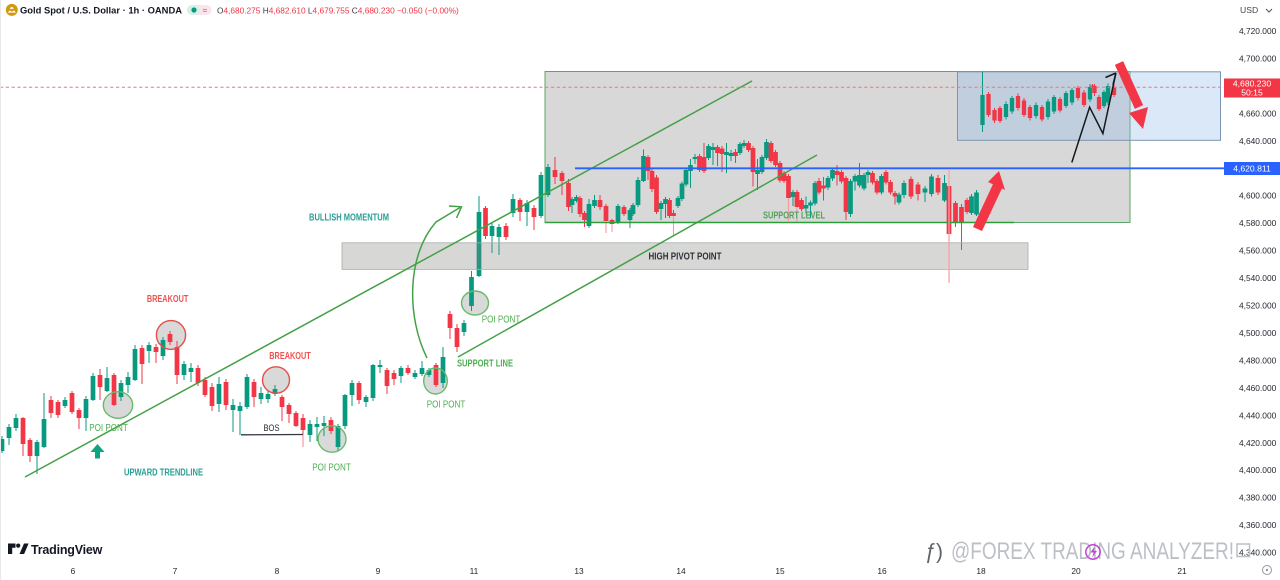 This screenshot has width=1280, height=580. What do you see at coordinates (73, 571) in the screenshot?
I see `svg-text: 6` at bounding box center [73, 571].